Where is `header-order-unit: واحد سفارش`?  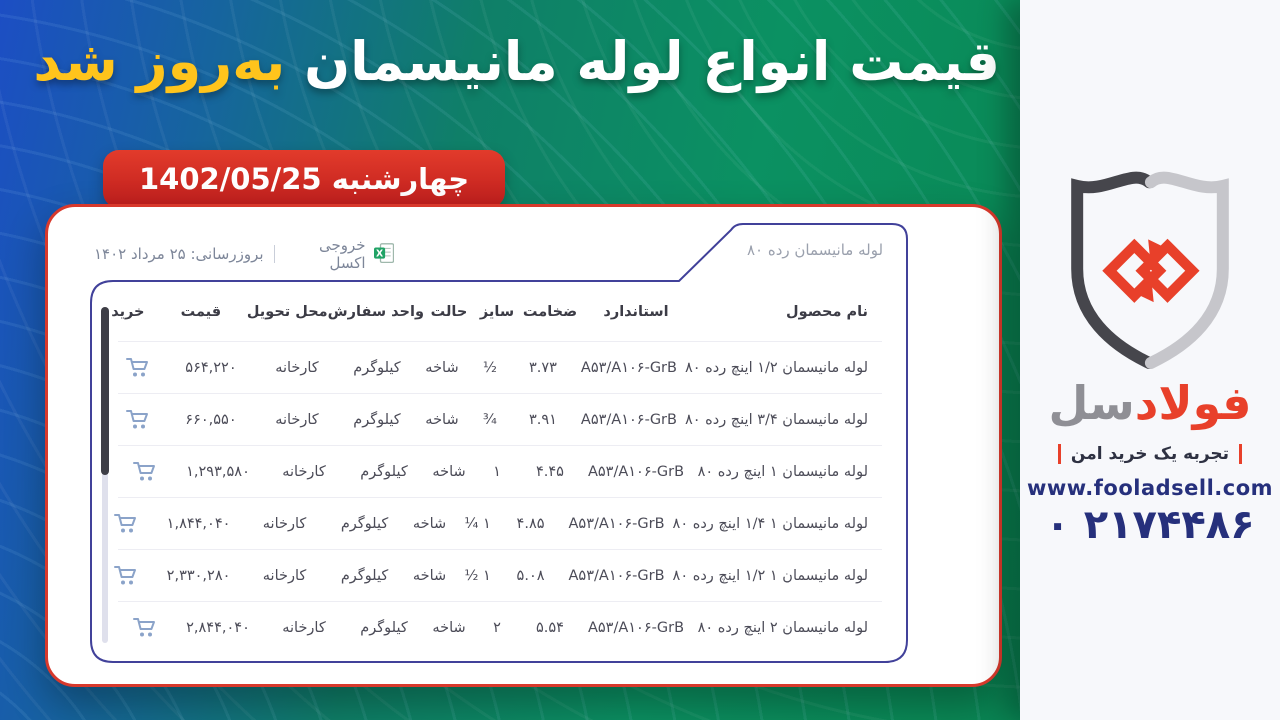
header-order-unit: واحد سفارش is located at coordinates (375, 312).